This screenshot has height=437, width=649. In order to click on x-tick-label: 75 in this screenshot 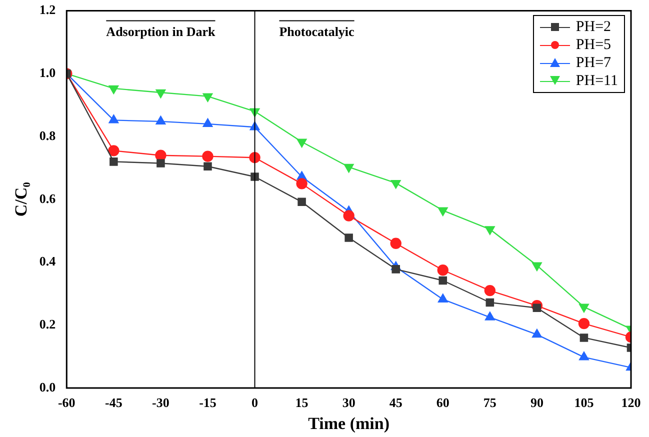, I will do `click(490, 402)`.